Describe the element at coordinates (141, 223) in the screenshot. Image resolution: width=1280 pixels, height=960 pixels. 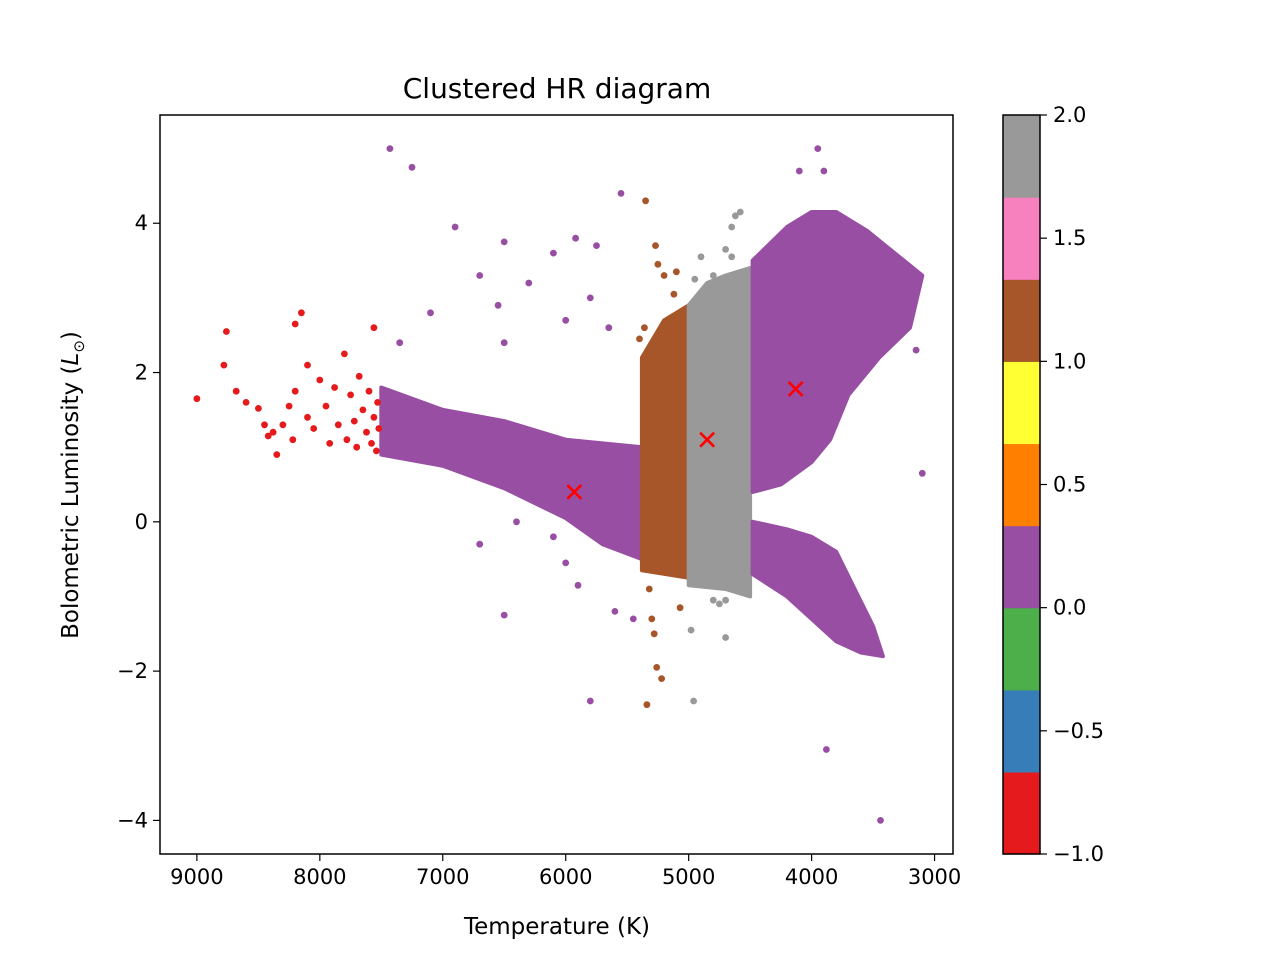
I see `y-tick-label: 4` at that location.